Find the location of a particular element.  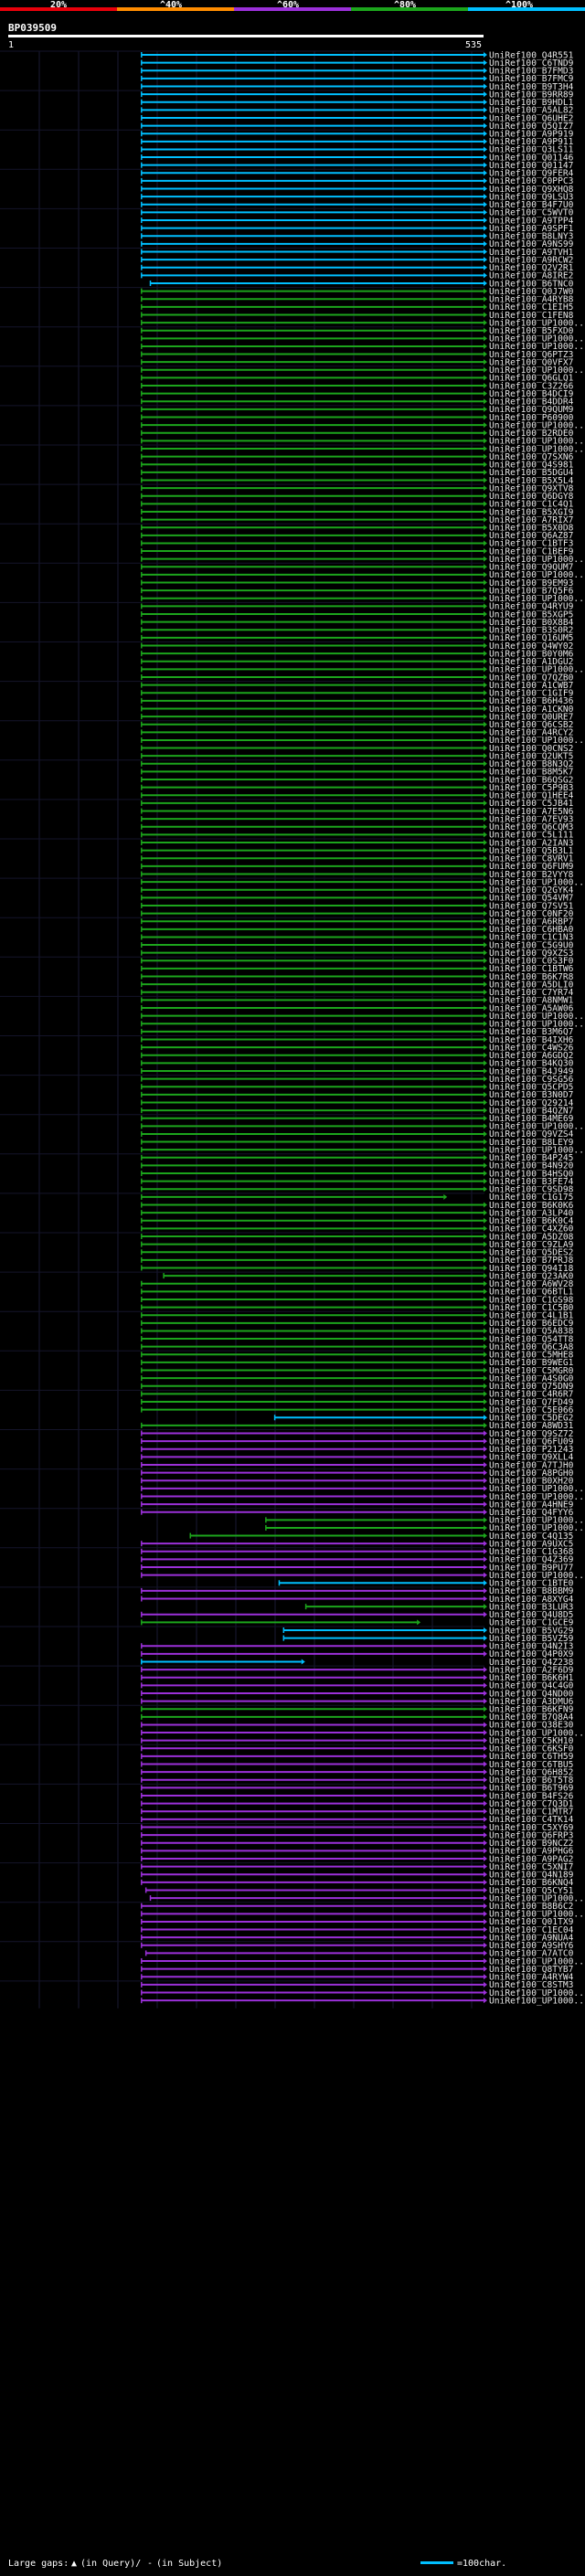

hit-label: UniRef100_A9UXC5 is located at coordinates (531, 1544).